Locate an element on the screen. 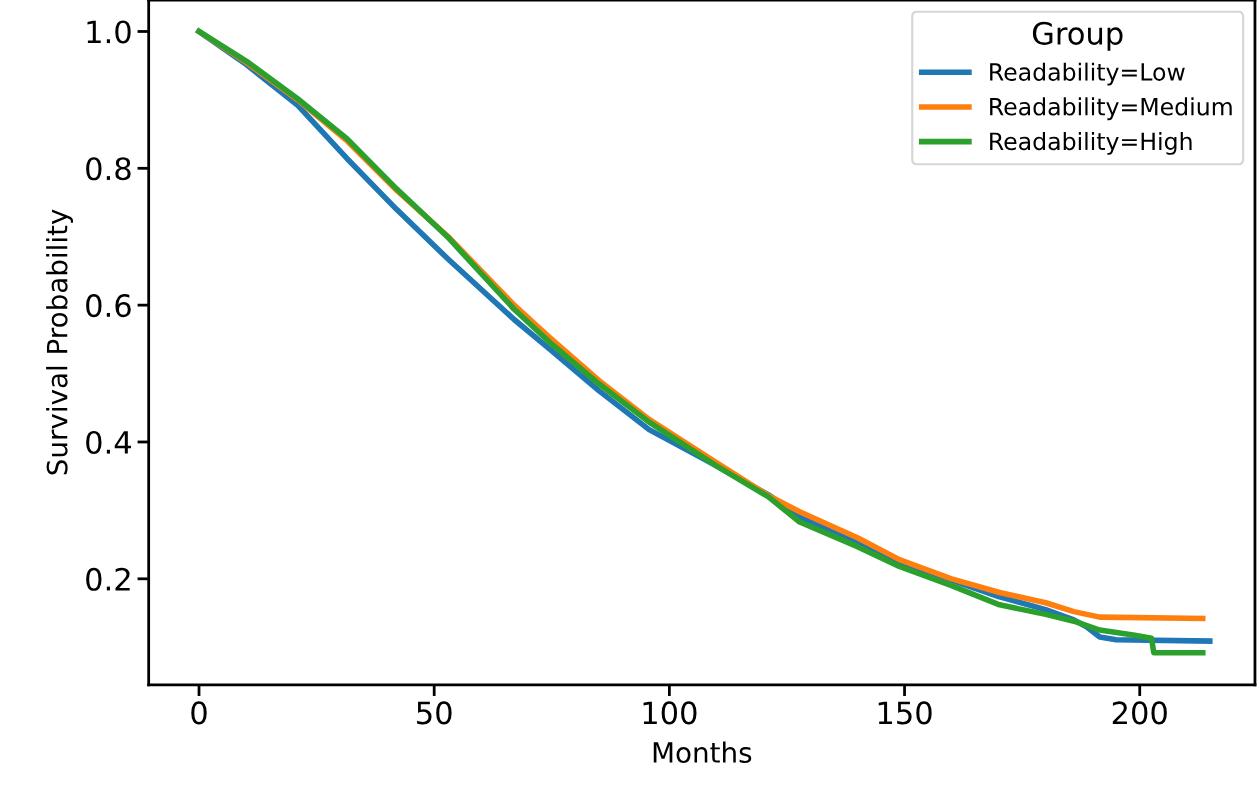 Image resolution: width=1260 pixels, height=801 pixels. y-tick-label: 0.2 is located at coordinates (108, 579).